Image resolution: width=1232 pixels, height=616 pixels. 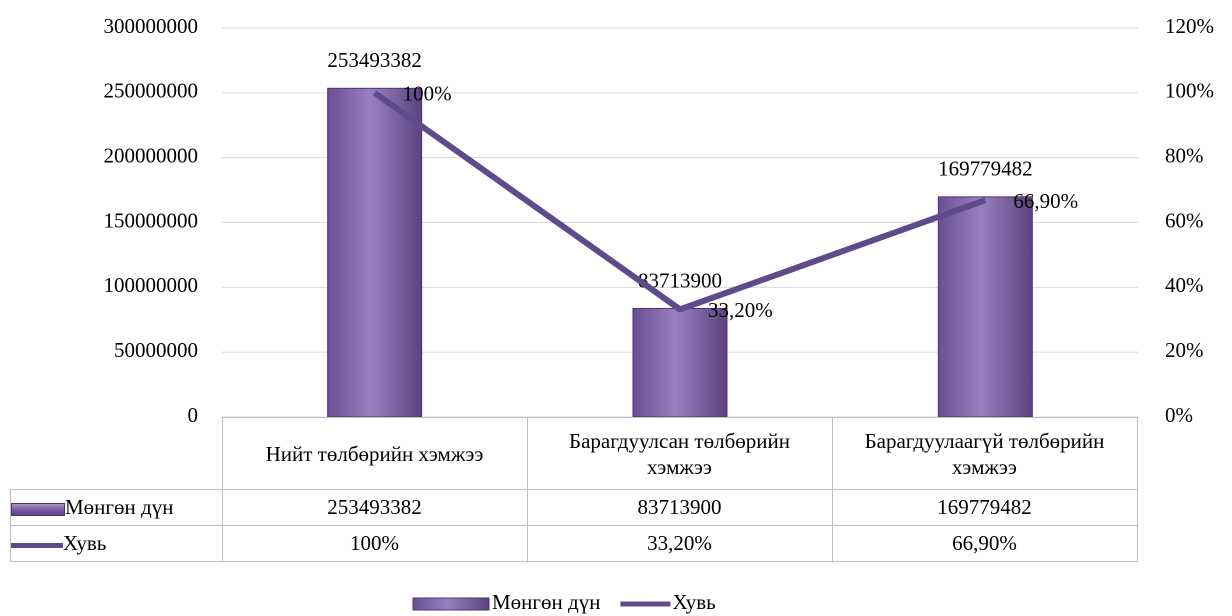 I want to click on y-tick-label: 250000000, so click(x=151, y=91).